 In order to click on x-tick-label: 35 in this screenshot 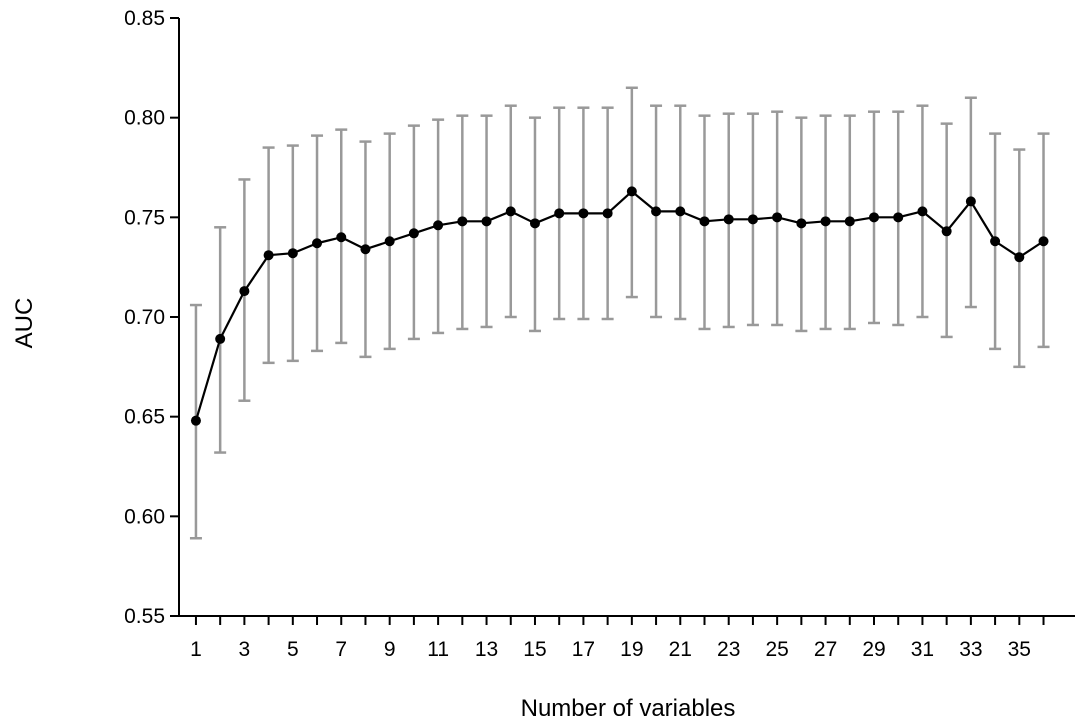, I will do `click(1019, 649)`.